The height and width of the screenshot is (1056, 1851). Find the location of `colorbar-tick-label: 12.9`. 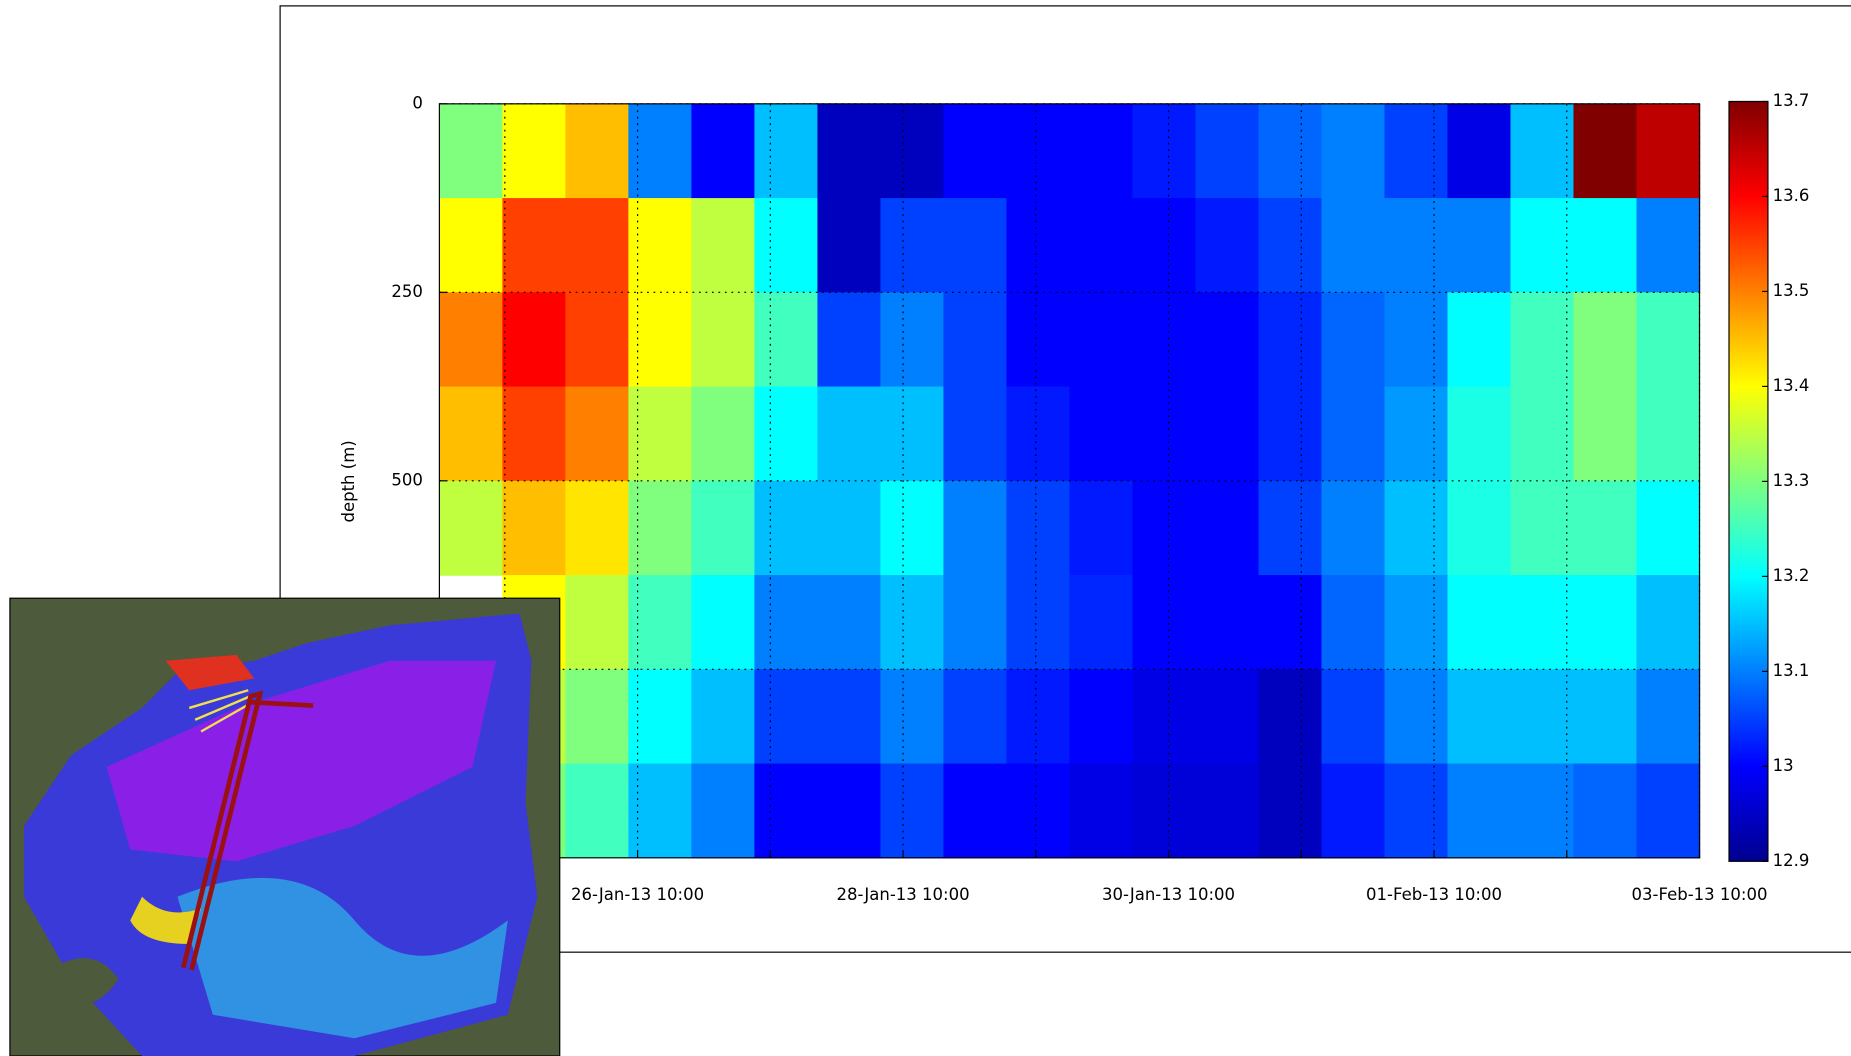

colorbar-tick-label: 12.9 is located at coordinates (1791, 860).